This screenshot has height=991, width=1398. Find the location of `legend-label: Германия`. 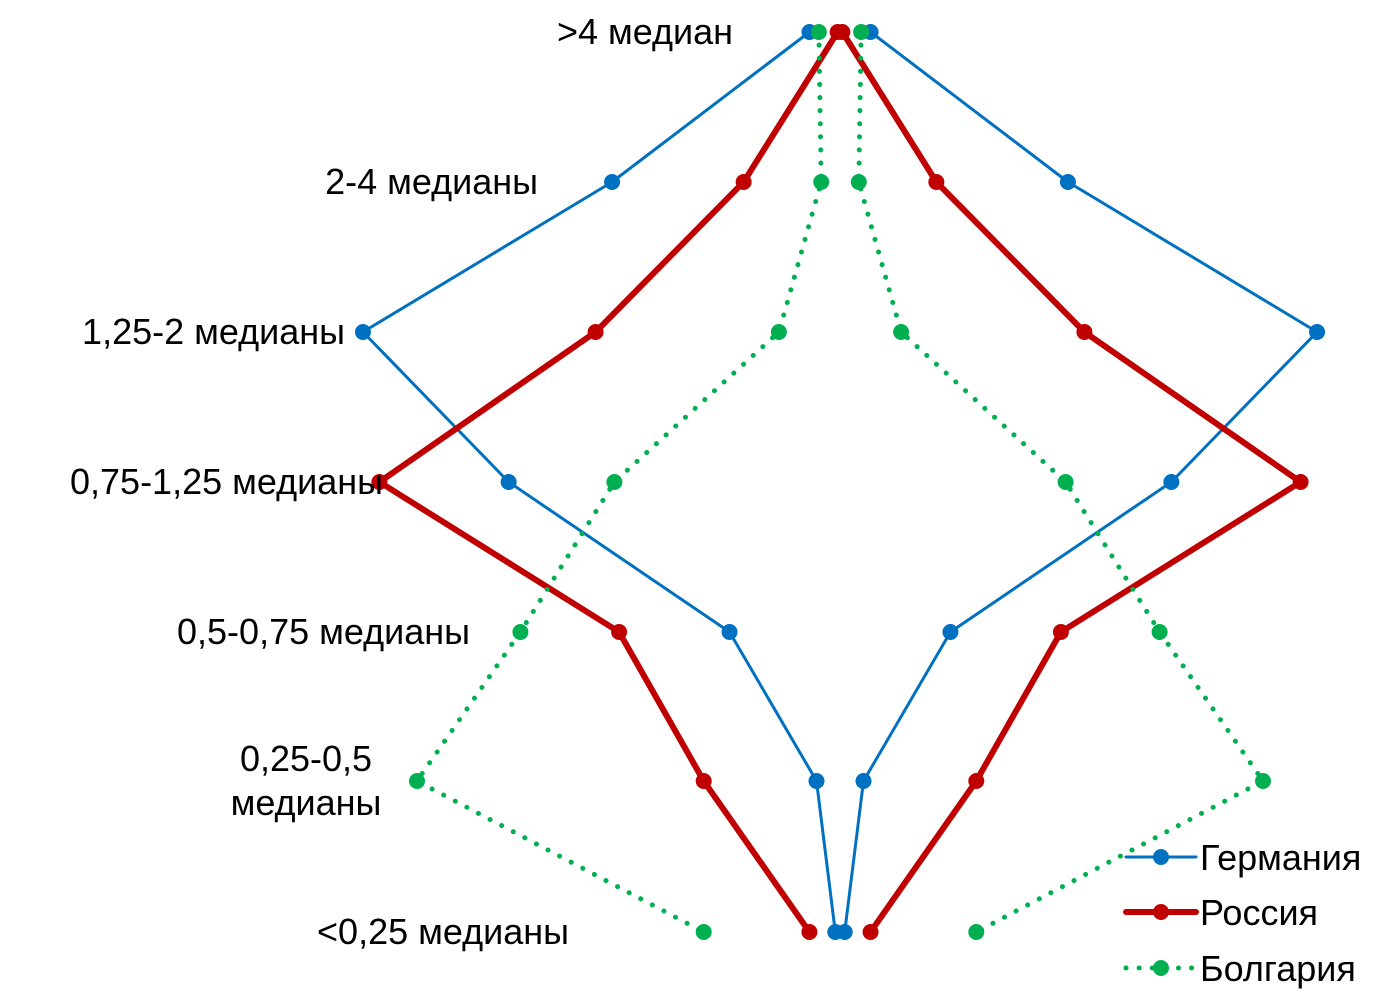

legend-label: Германия is located at coordinates (1280, 857).